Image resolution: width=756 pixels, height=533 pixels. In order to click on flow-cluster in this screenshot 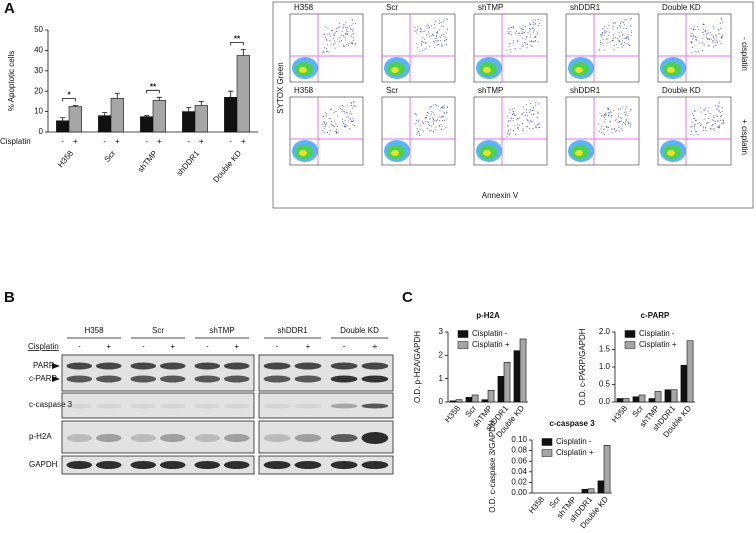, I will do `click(671, 153)`.